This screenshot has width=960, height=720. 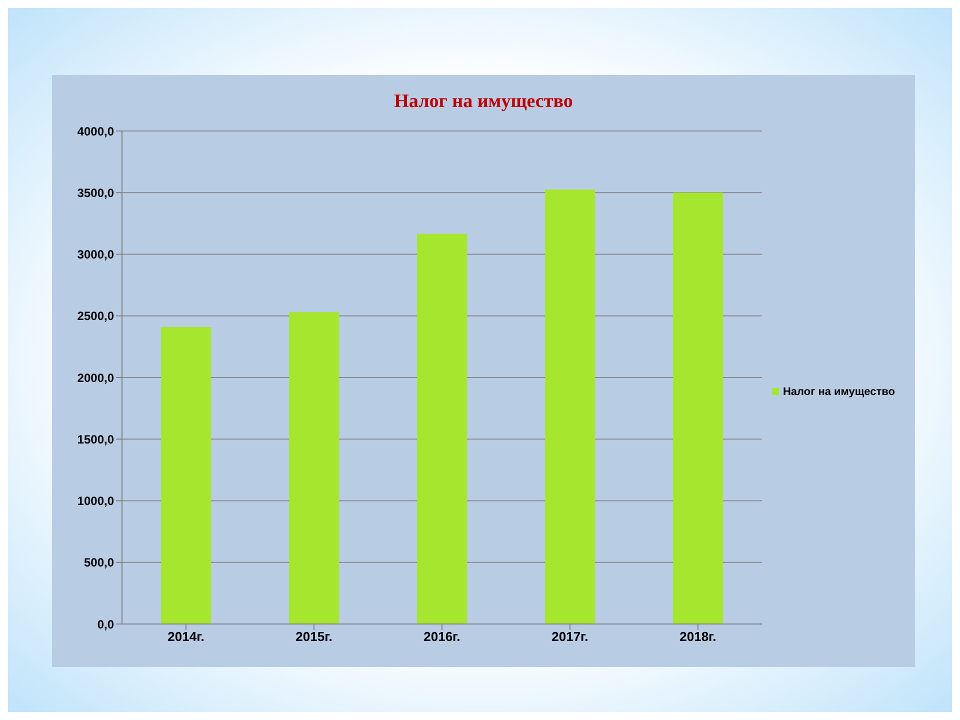 I want to click on x-tick-label: 2014г., so click(x=186, y=636).